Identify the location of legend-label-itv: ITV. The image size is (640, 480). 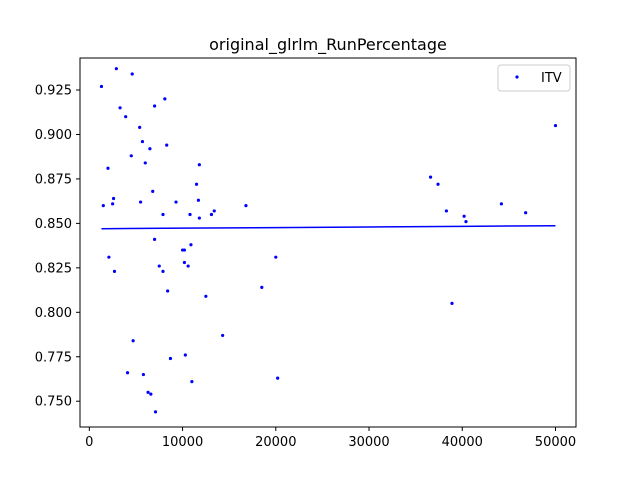
(551, 78).